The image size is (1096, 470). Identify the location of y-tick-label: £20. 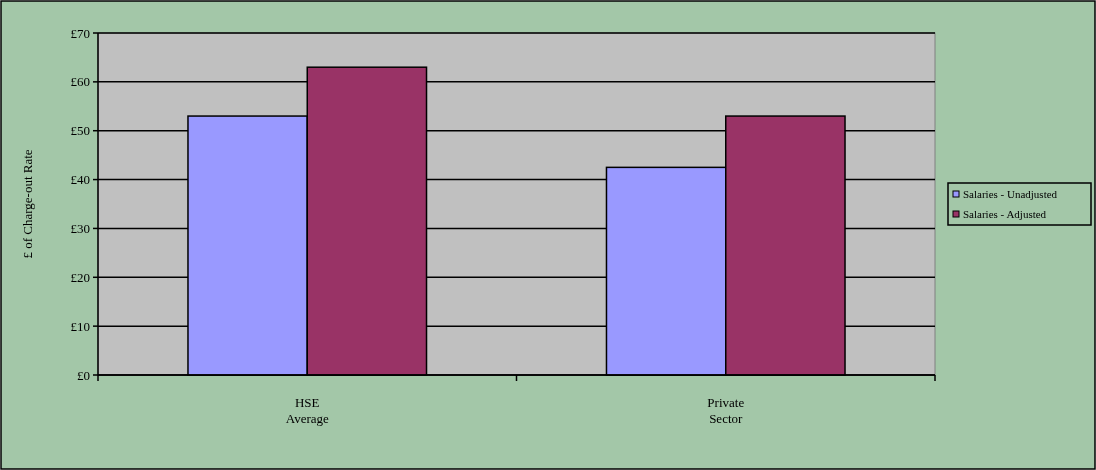
(80, 277).